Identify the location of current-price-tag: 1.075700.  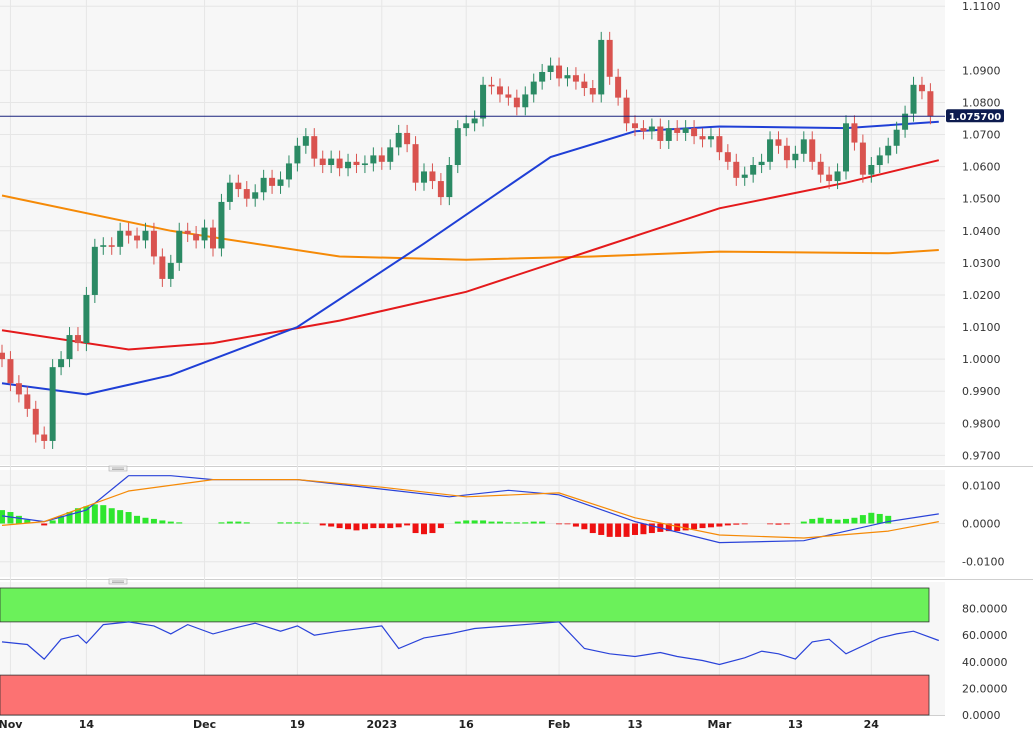
(975, 116).